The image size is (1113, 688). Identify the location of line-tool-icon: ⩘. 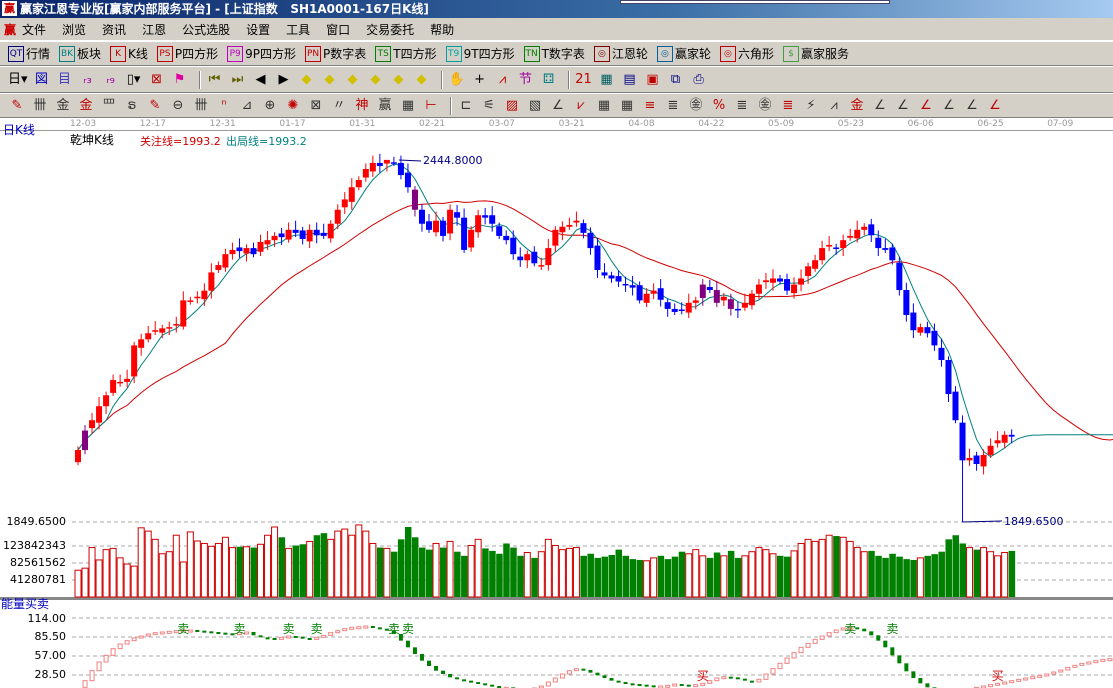
(502, 79).